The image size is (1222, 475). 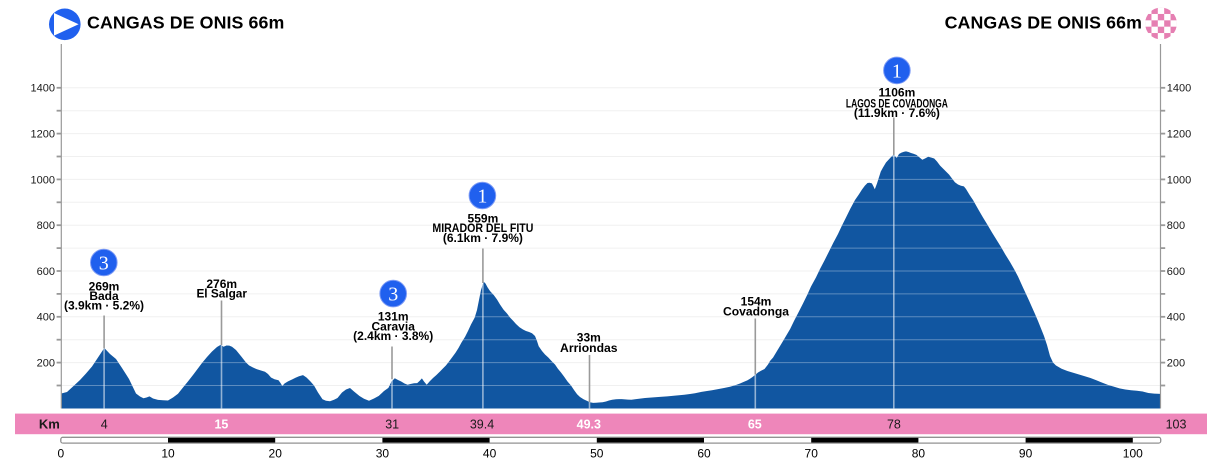 I want to click on svg-text: (6.1km · 7.9%), so click(x=483, y=238).